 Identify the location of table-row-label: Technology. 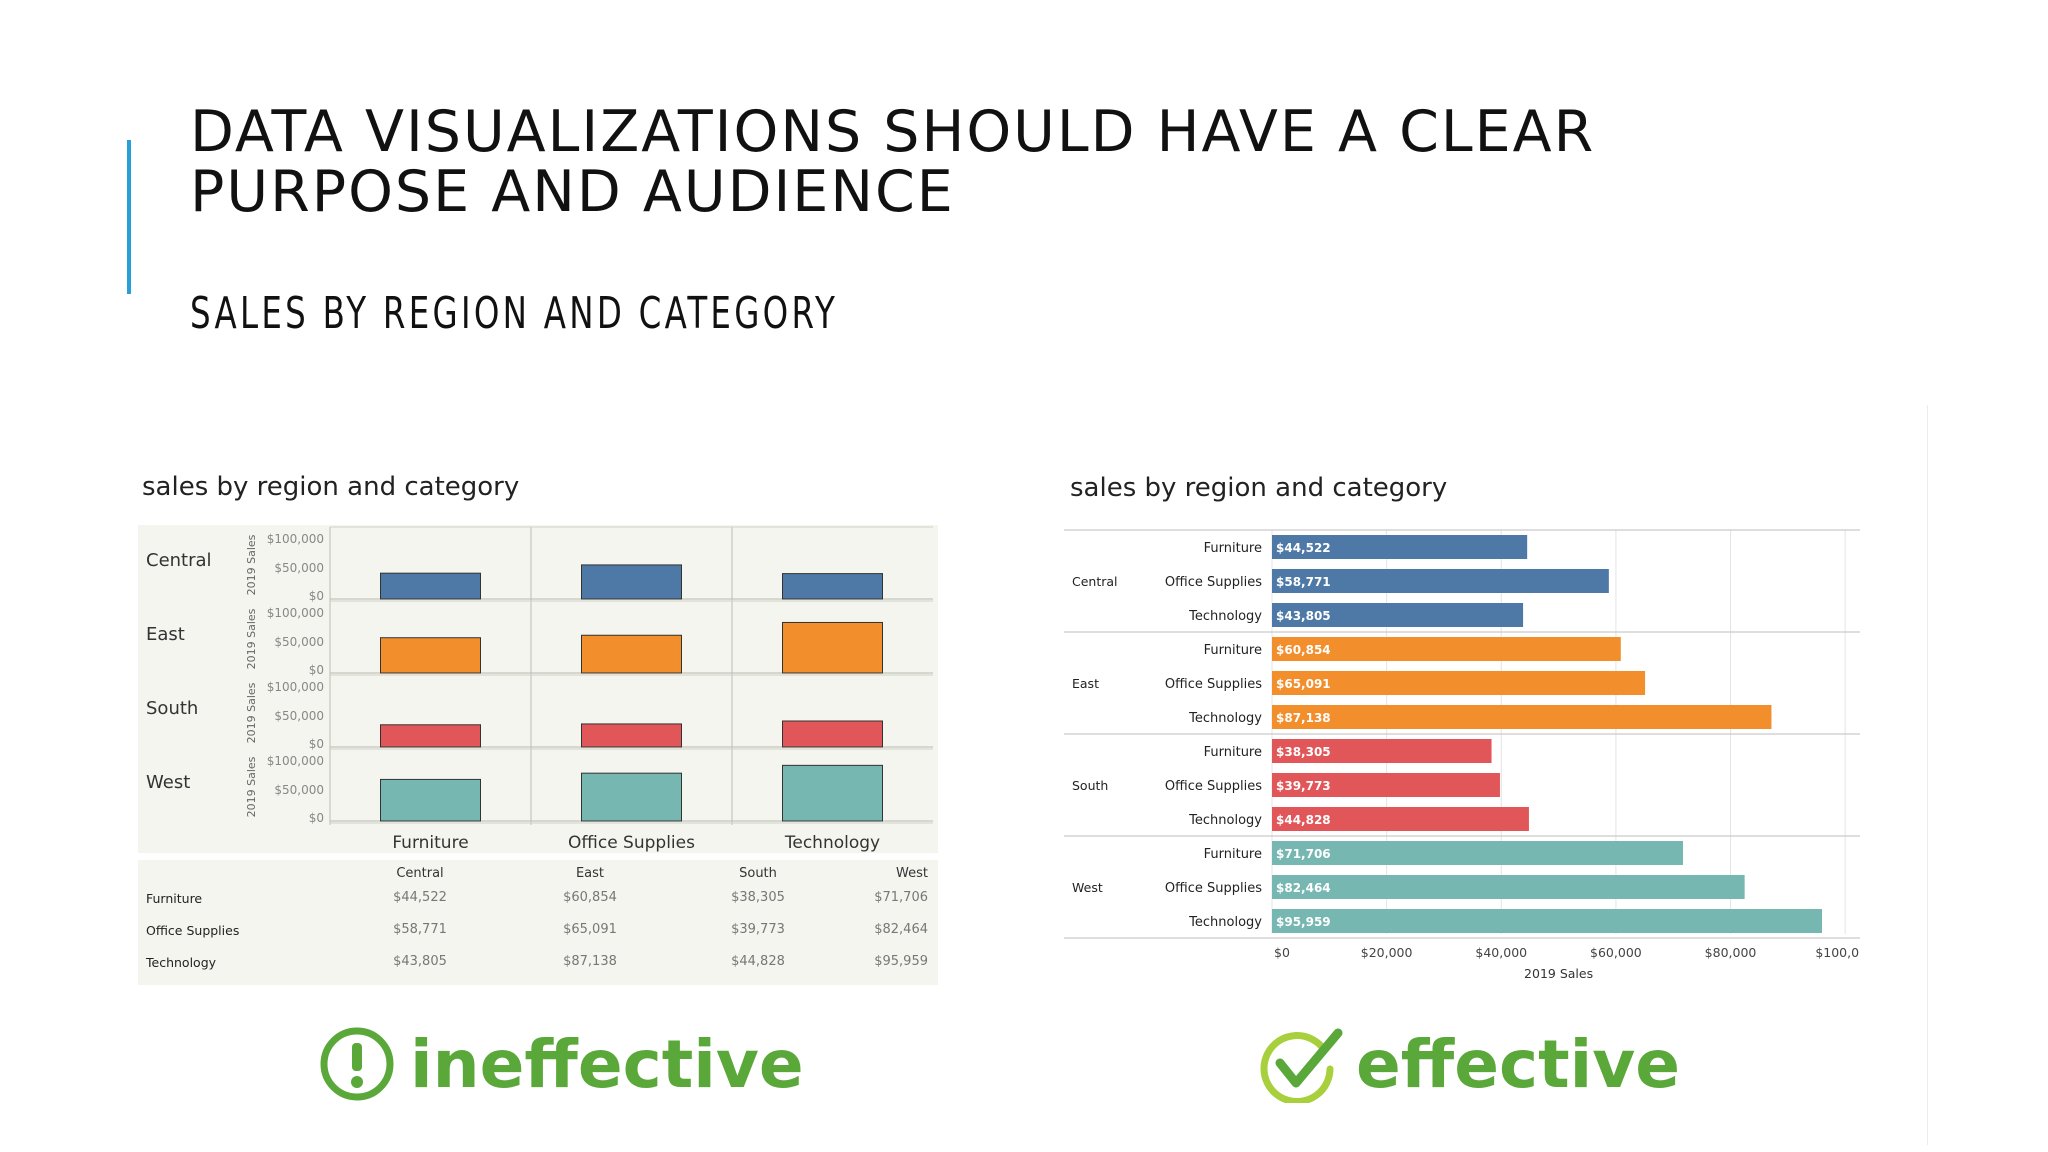
(181, 962).